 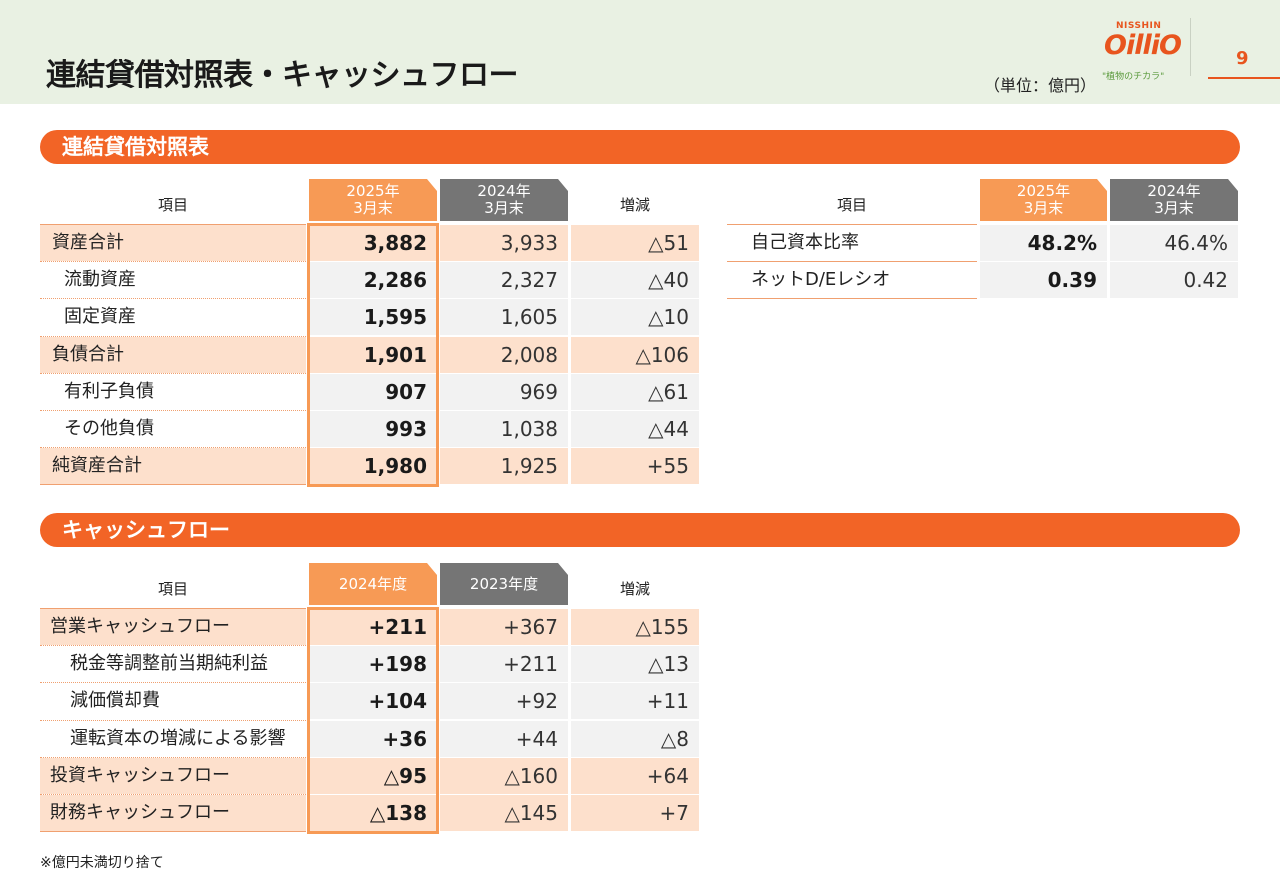 I want to click on cf-col-change: 増減, so click(x=634, y=589).